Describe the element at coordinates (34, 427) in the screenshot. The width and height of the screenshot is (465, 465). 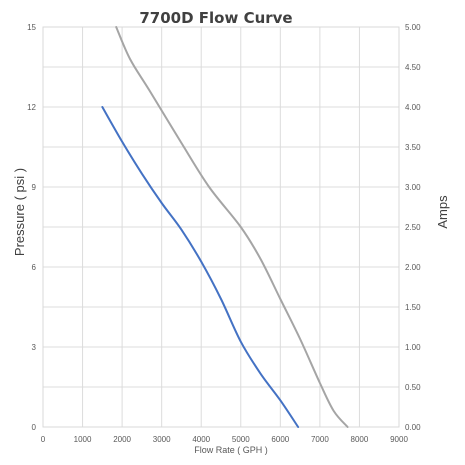
I see `y-tick-label: 0` at that location.